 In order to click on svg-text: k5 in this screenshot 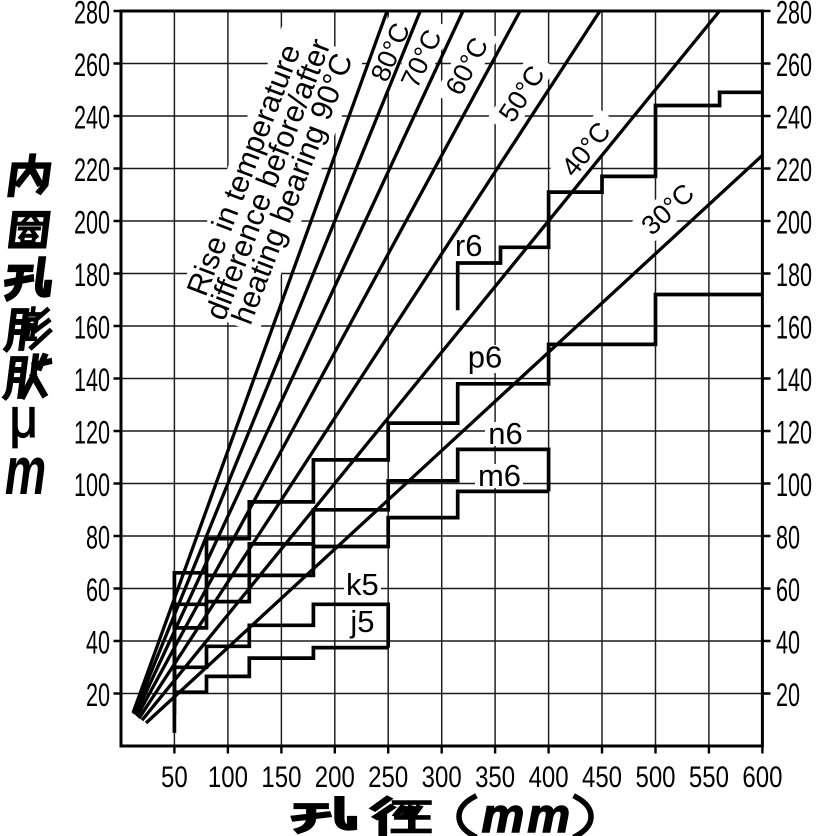, I will do `click(362, 584)`.